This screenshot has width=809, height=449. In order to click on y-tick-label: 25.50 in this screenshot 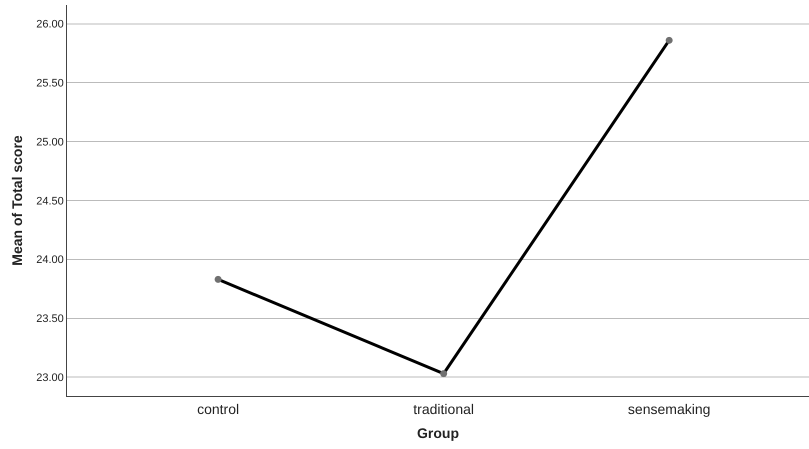, I will do `click(50, 84)`.